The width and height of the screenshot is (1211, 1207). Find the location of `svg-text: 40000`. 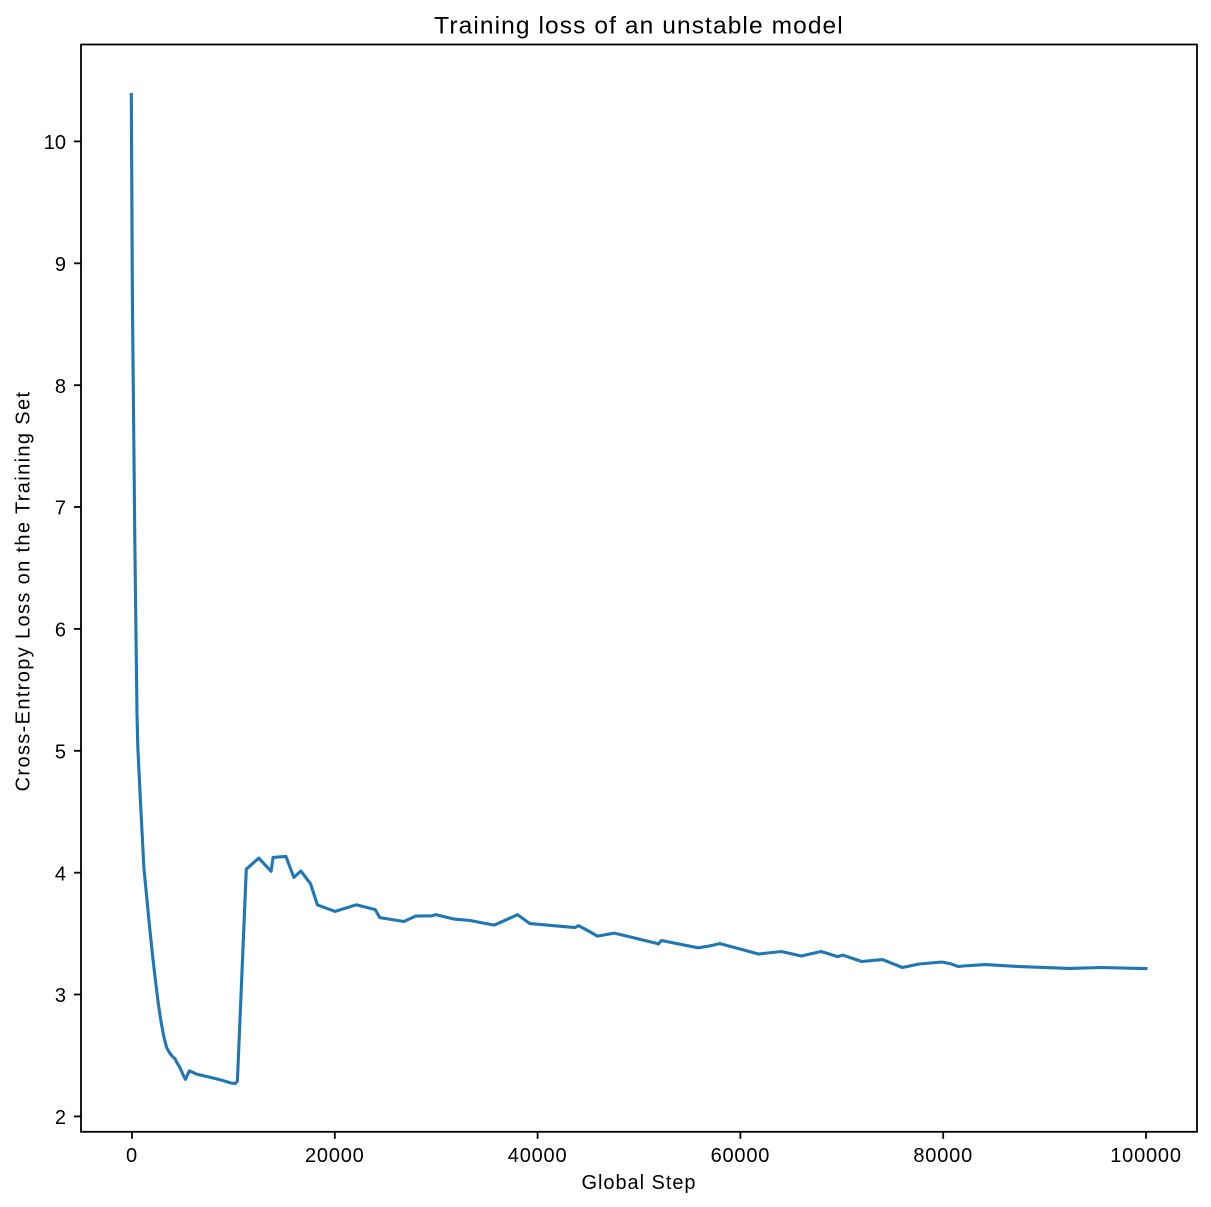

svg-text: 40000 is located at coordinates (538, 1156).